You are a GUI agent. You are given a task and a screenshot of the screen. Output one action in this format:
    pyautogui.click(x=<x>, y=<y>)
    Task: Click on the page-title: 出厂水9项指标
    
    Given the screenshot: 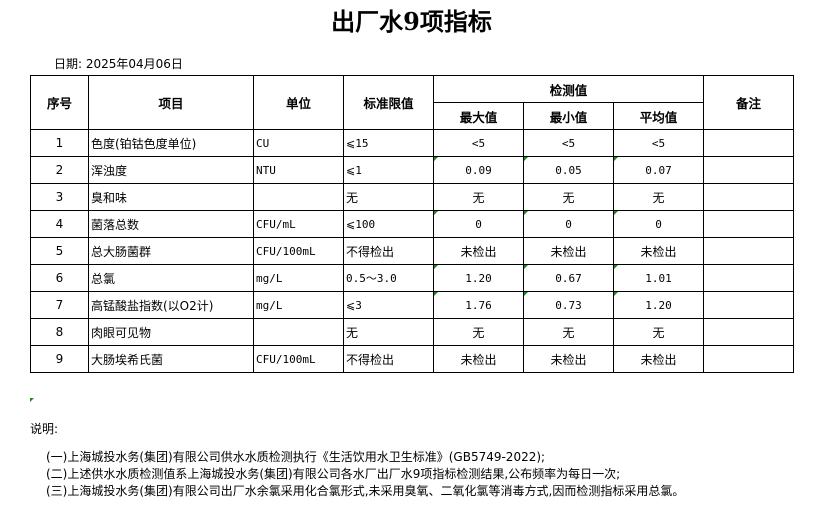 What is the action you would take?
    pyautogui.click(x=411, y=21)
    